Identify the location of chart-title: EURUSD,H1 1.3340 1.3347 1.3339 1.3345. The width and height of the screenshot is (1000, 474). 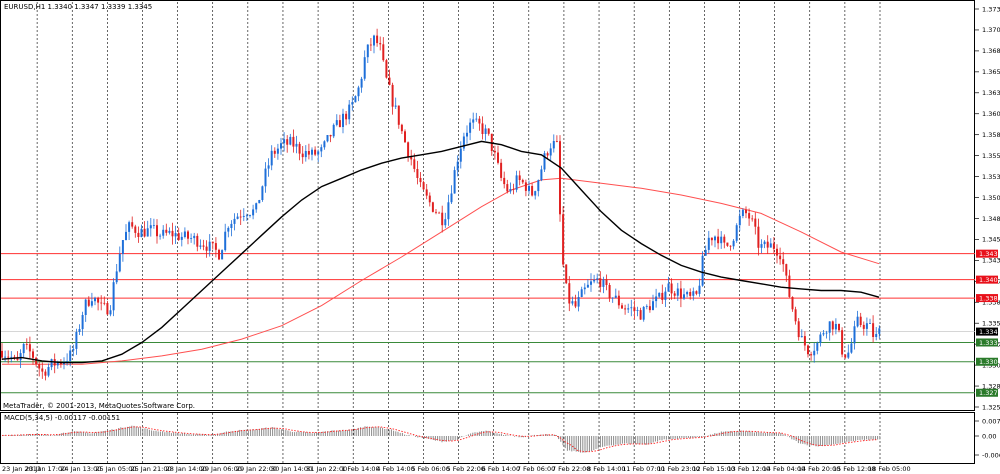
(78, 7).